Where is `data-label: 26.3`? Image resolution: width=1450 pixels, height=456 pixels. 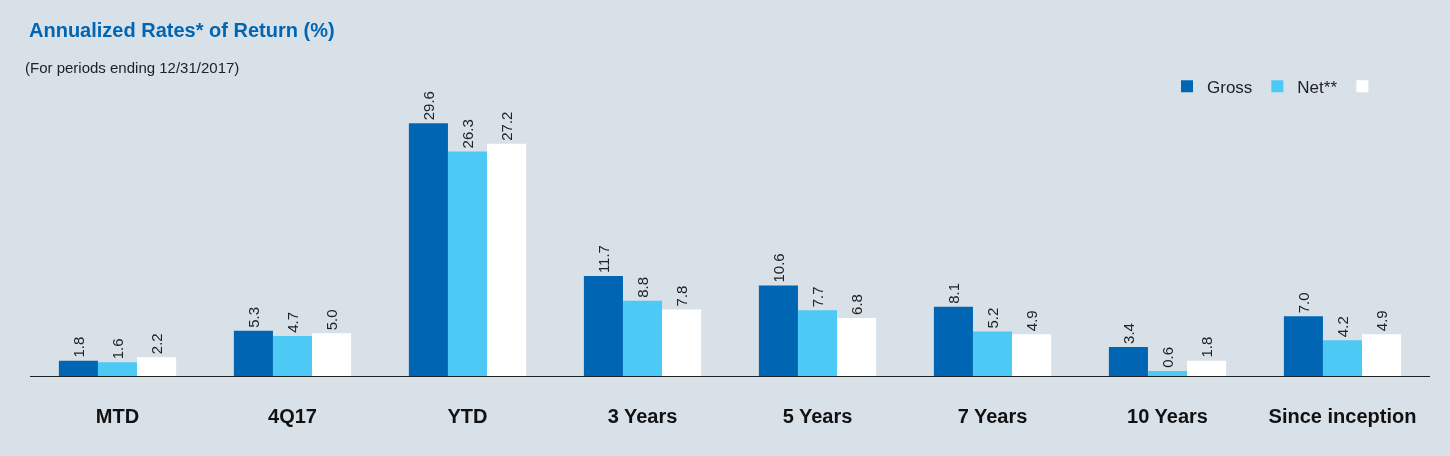 data-label: 26.3 is located at coordinates (467, 134).